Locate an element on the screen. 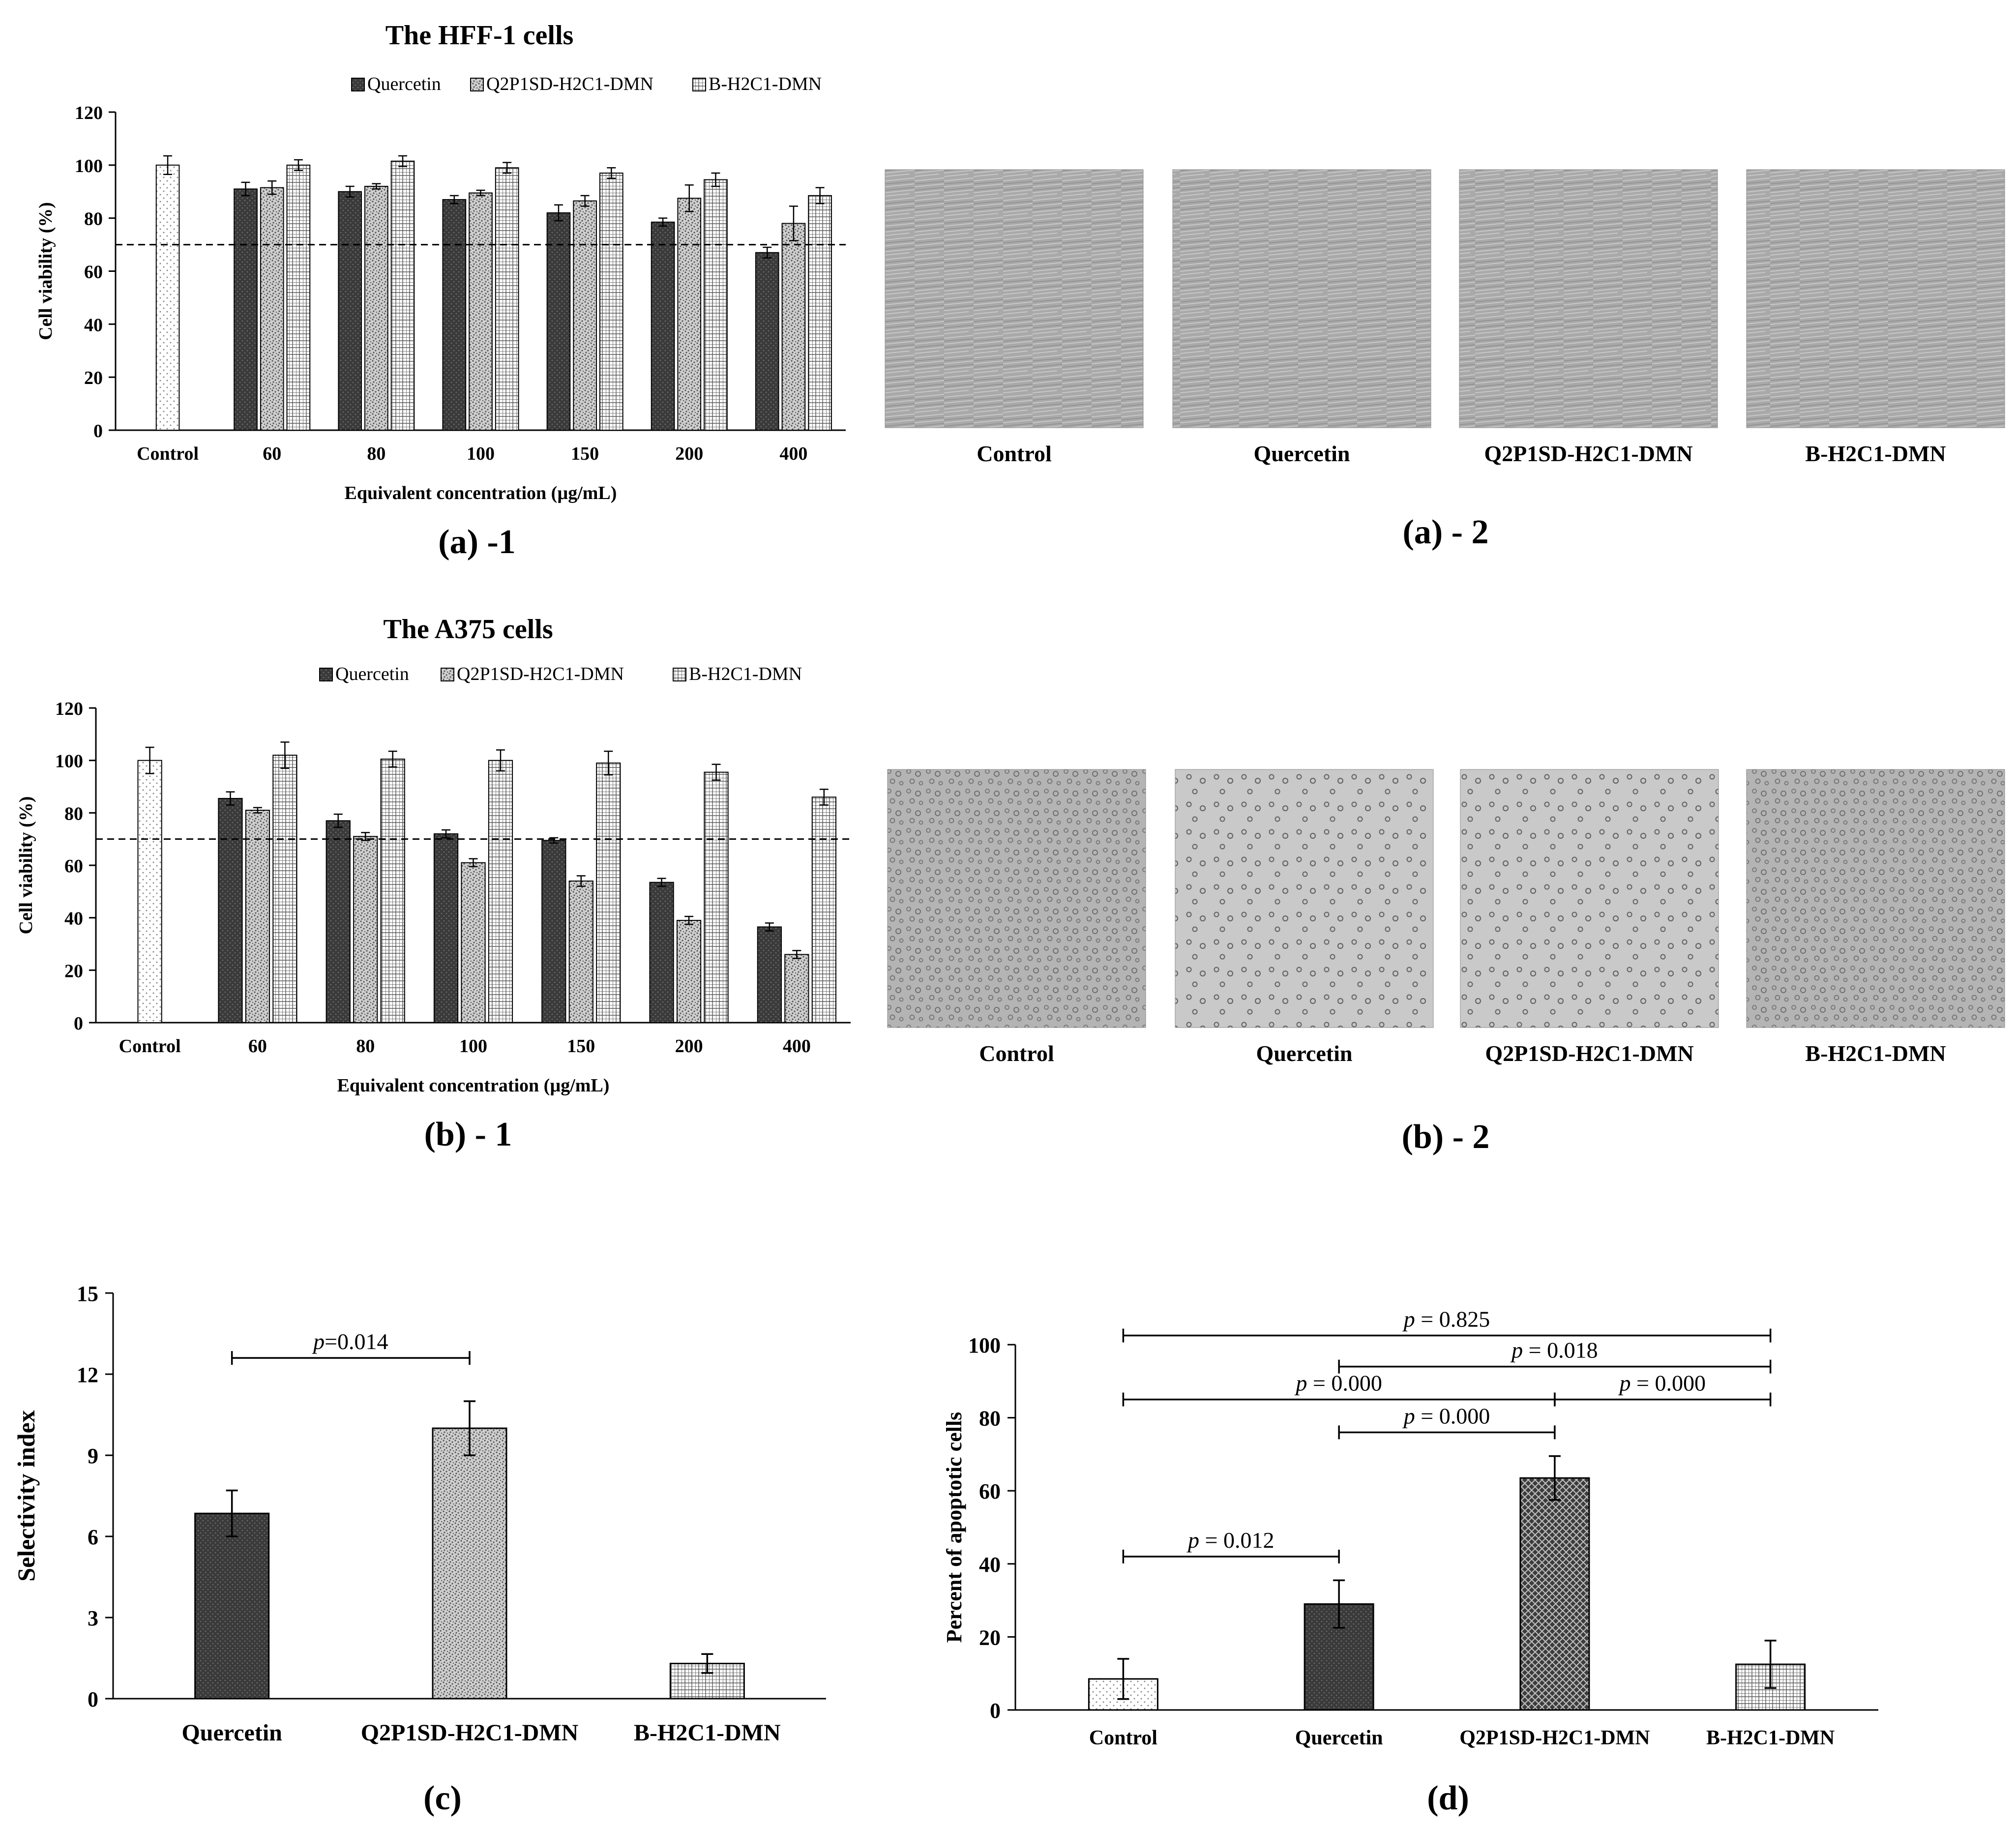 This screenshot has height=1826, width=2016. hff1-x-axis-label: Equivalent concentration (µg/mL) is located at coordinates (481, 493).